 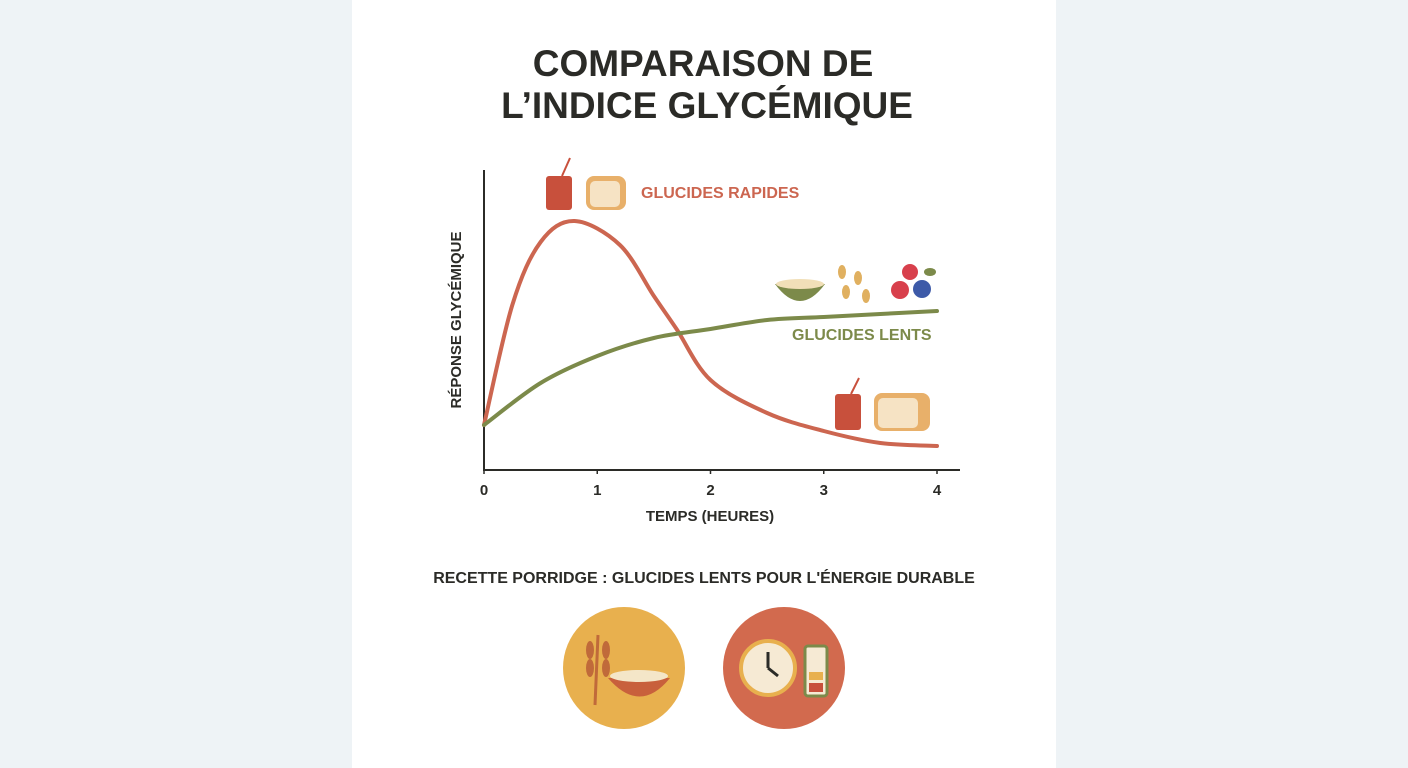 What do you see at coordinates (456, 320) in the screenshot?
I see `y-axis-label: RÉPONSE GLYCÉMIQUE` at bounding box center [456, 320].